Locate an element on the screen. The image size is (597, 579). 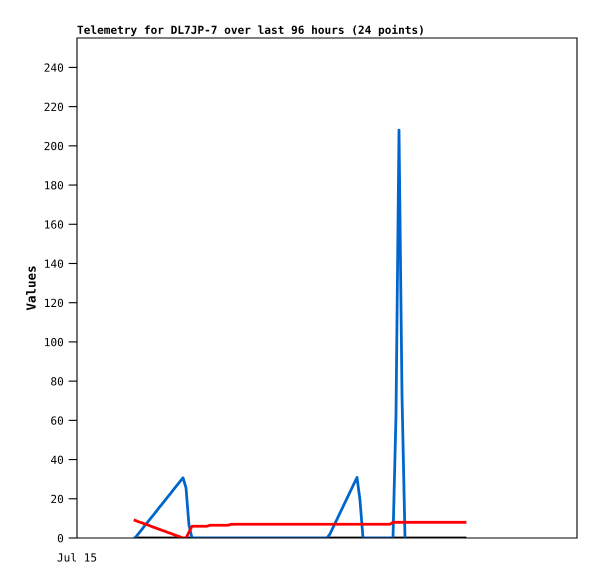
y-tick-label: 180 is located at coordinates (54, 185).